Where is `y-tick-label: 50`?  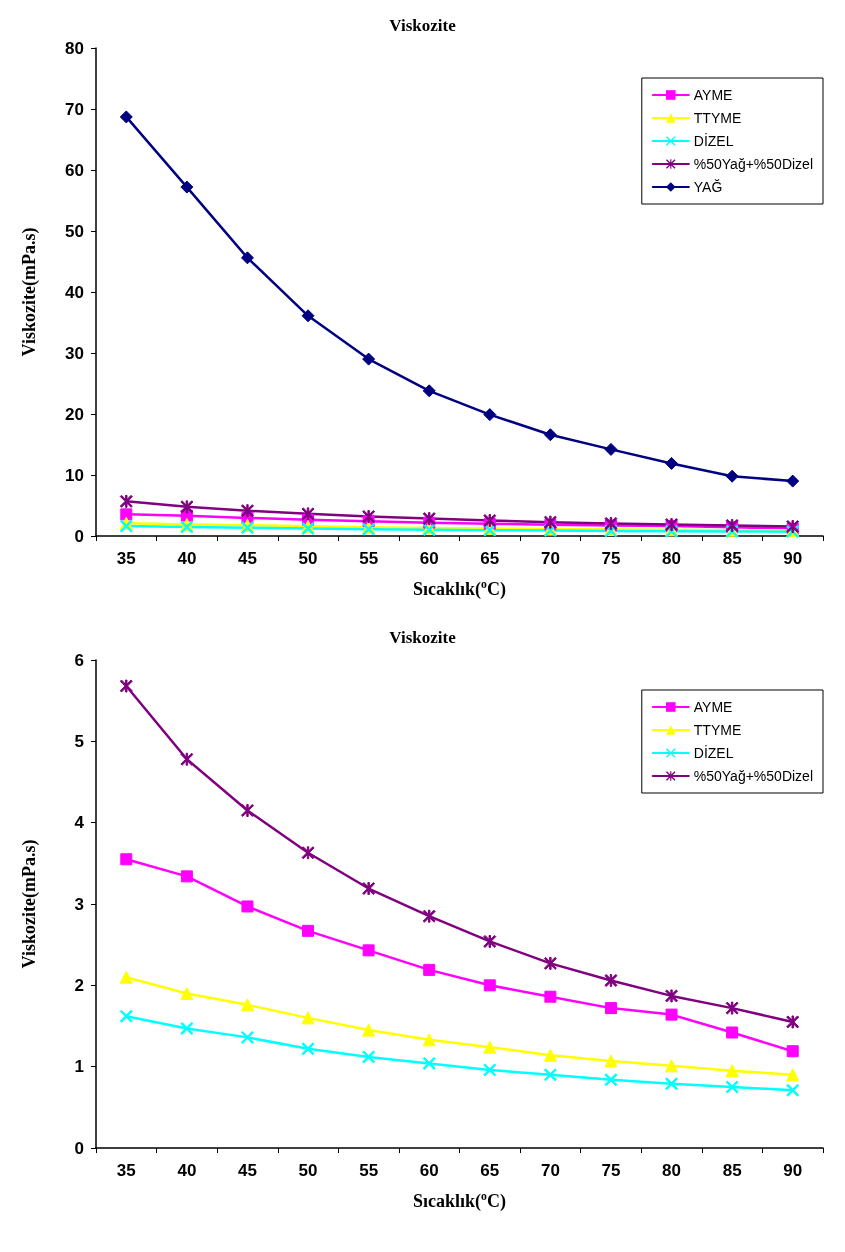 y-tick-label: 50 is located at coordinates (74, 231).